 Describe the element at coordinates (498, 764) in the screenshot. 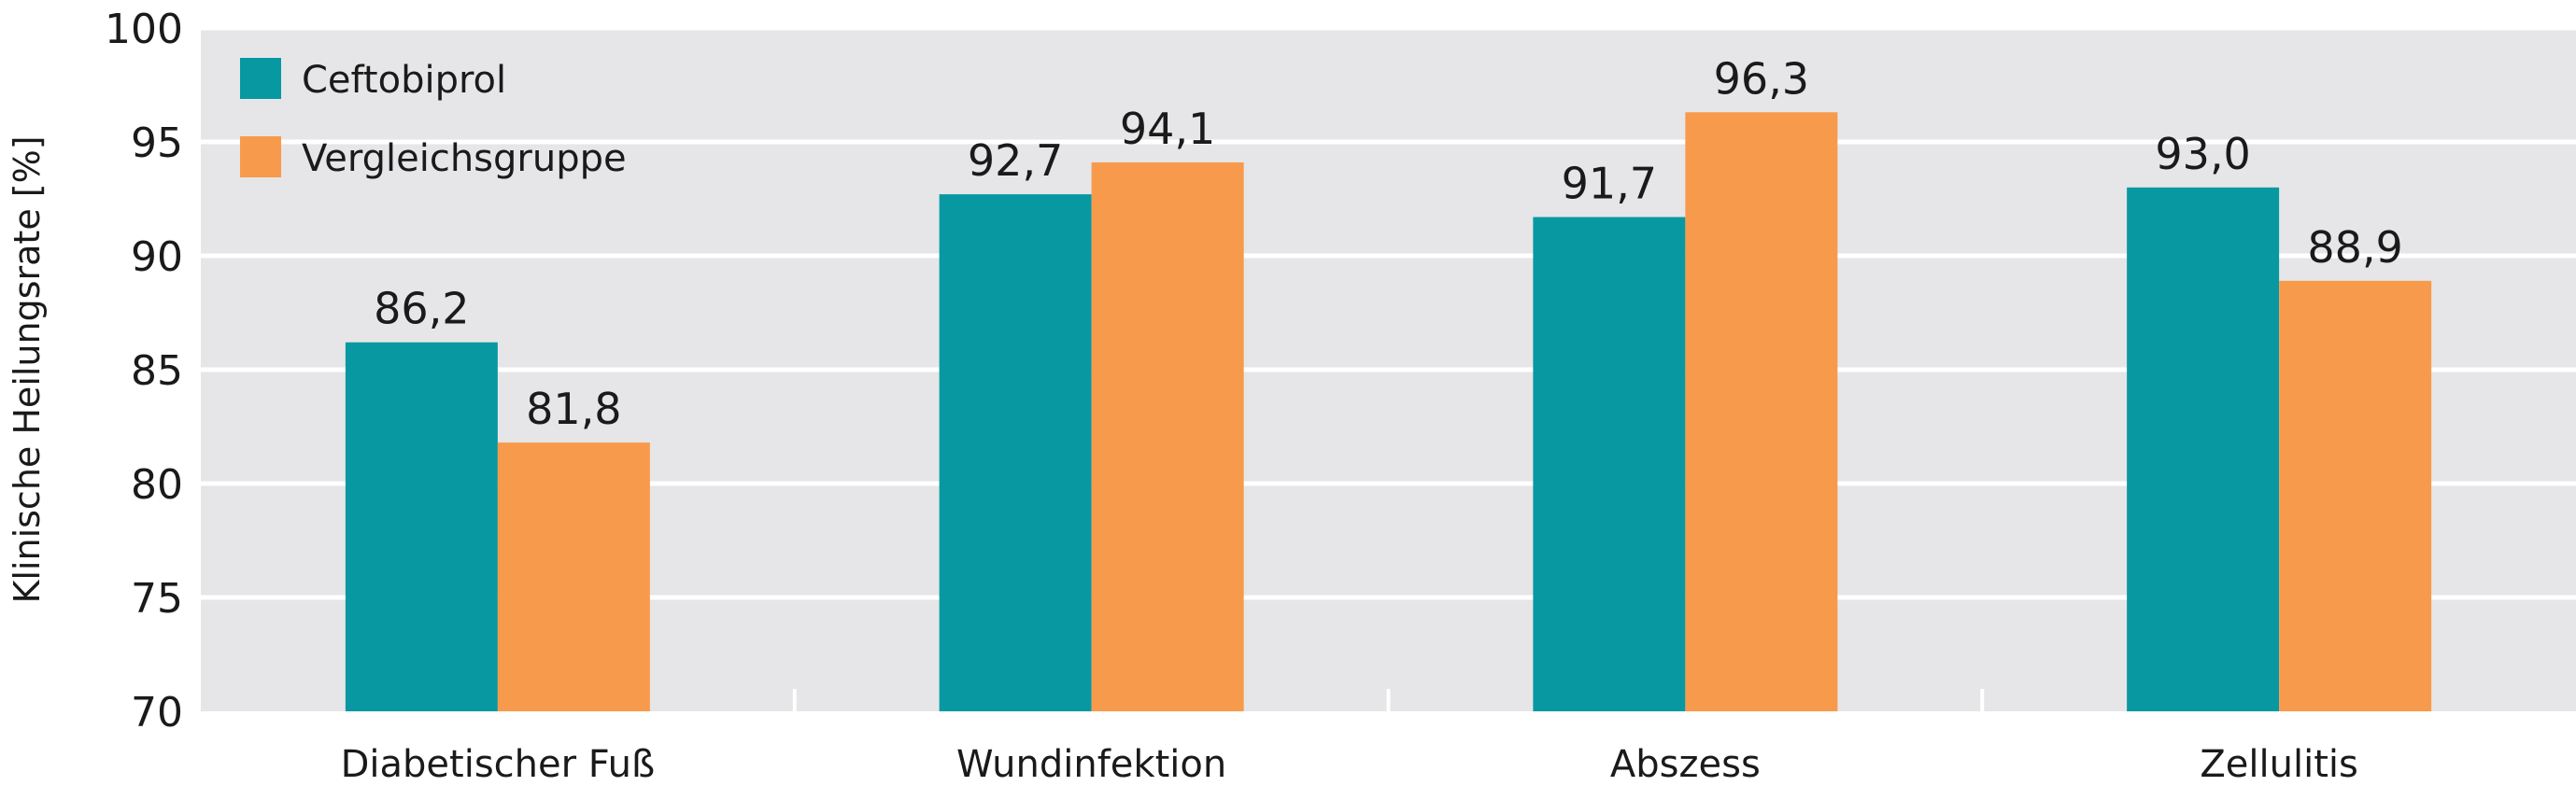

I see `x-tick-label-diabetischer-fuss: Diabetischer Fuß` at that location.